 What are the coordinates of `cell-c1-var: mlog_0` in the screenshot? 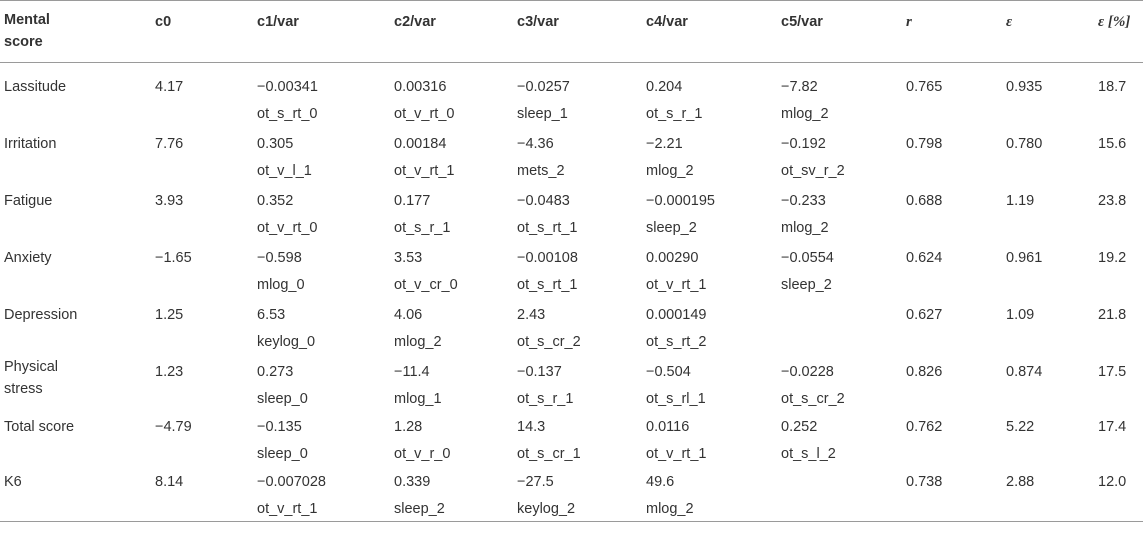 It's located at (281, 285).